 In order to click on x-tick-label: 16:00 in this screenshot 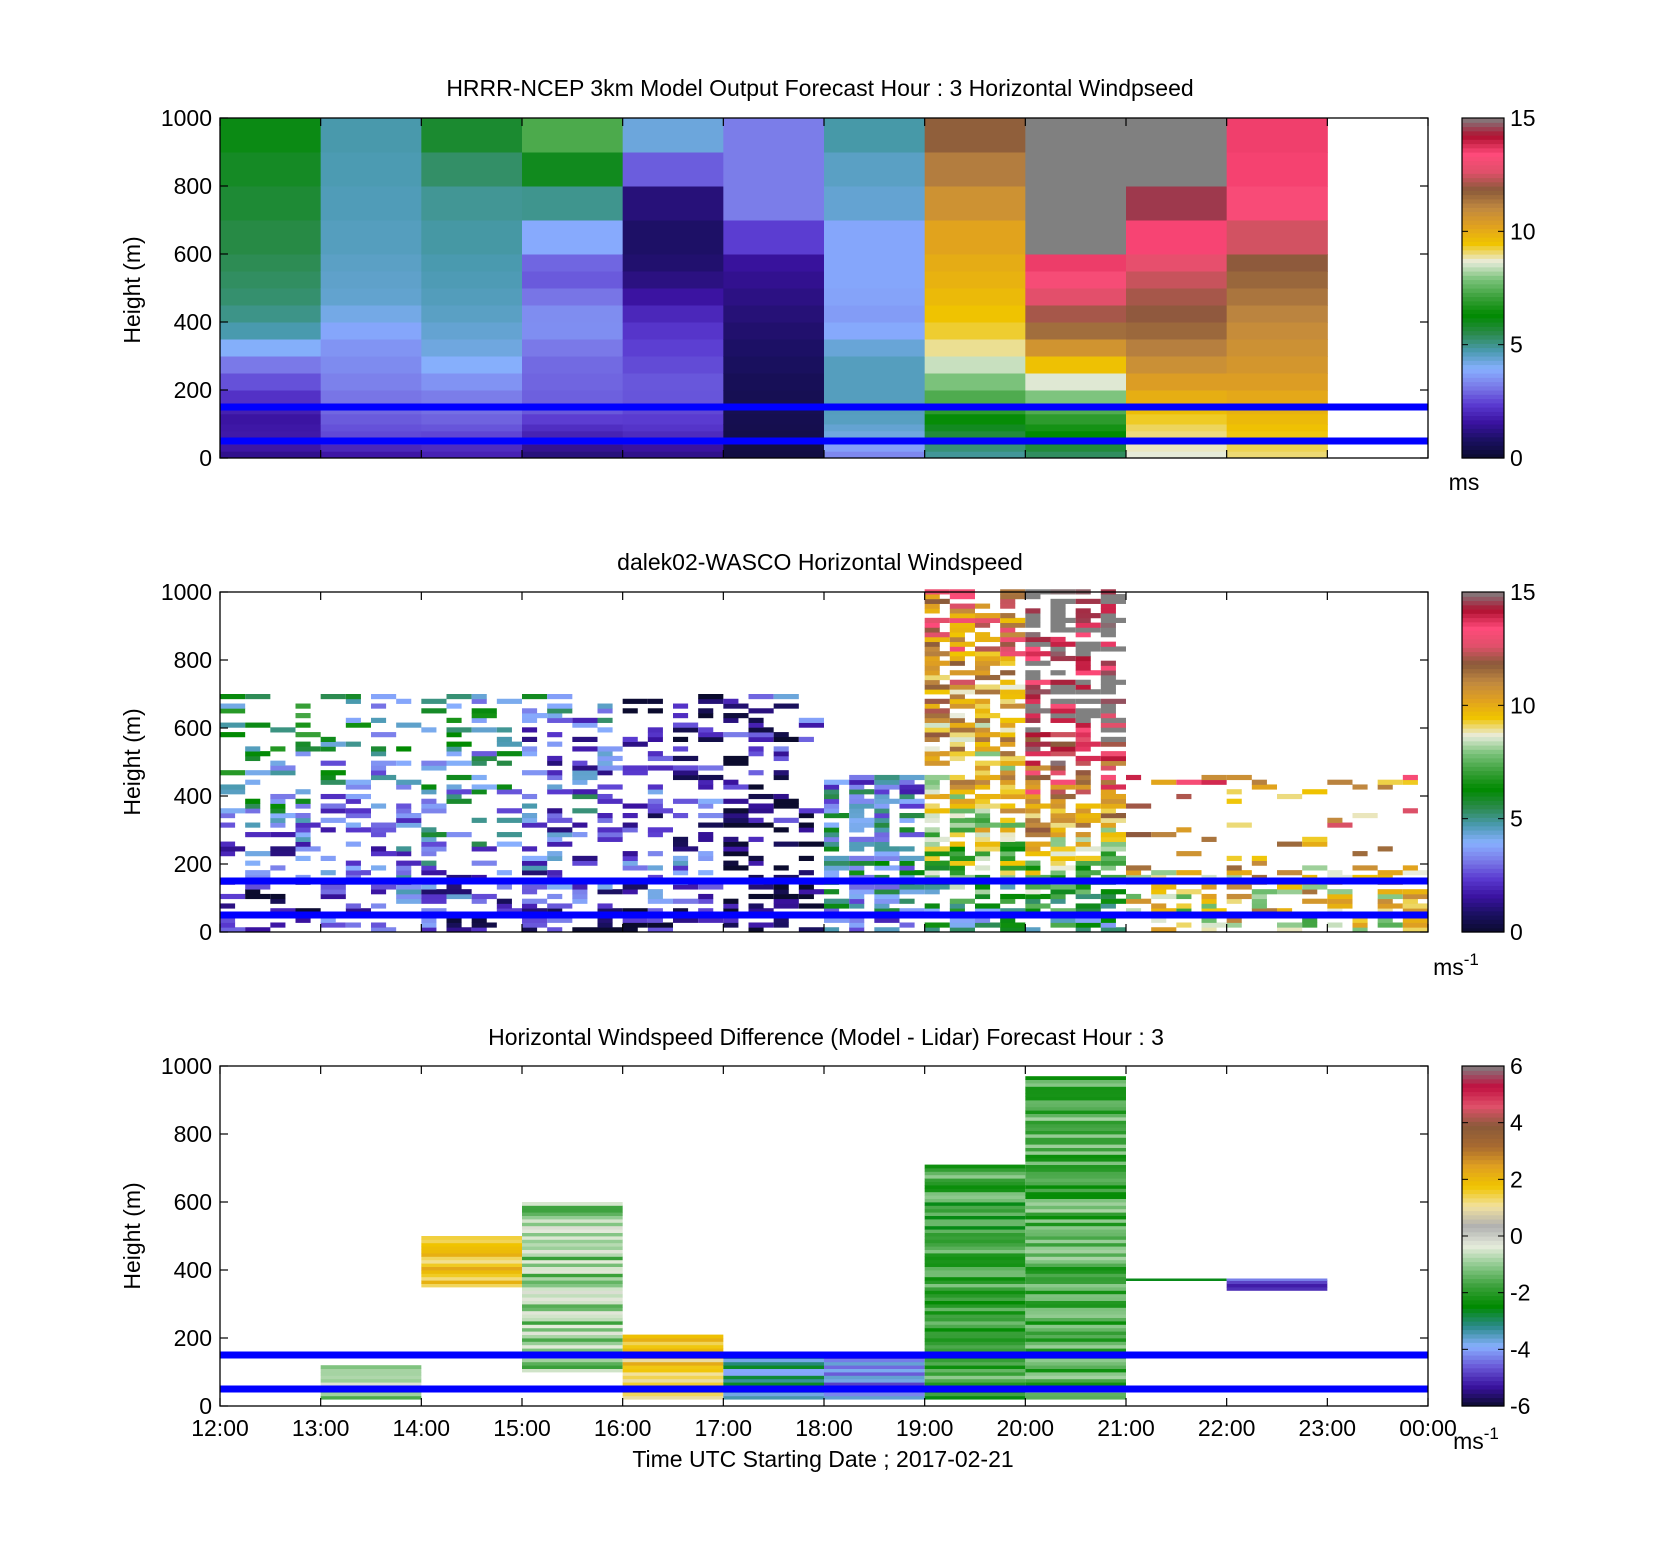, I will do `click(623, 1428)`.